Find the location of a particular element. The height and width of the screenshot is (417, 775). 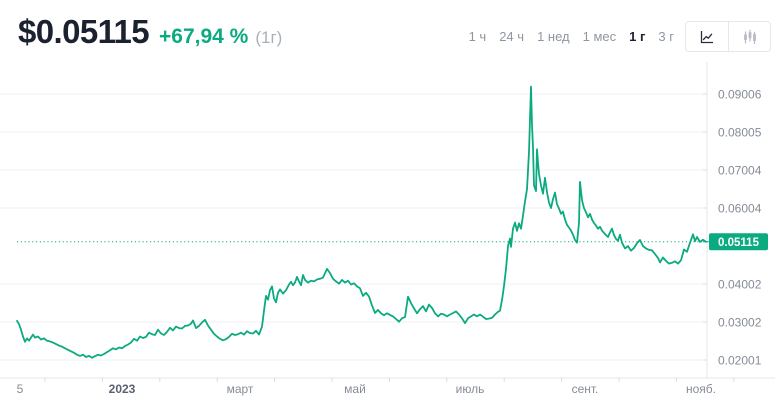

line-chart-button is located at coordinates (707, 36).